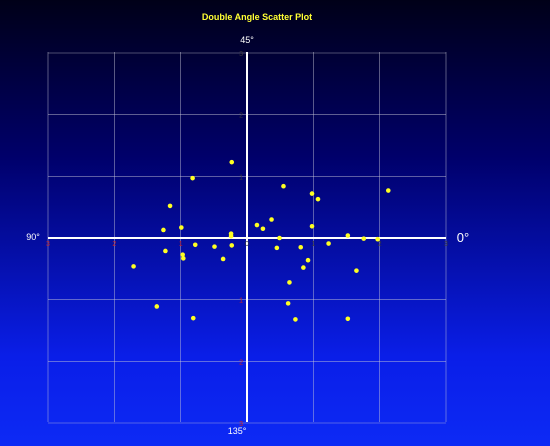  What do you see at coordinates (247, 40) in the screenshot?
I see `angle-label-top: 45°` at bounding box center [247, 40].